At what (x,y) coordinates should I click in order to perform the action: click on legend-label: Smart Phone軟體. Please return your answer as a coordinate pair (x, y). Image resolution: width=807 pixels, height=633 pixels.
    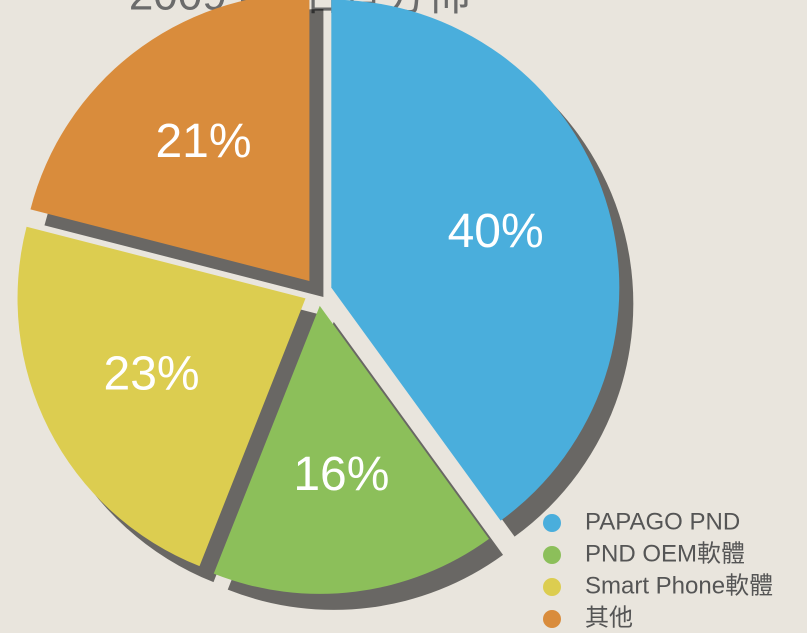
    Looking at the image, I should click on (679, 585).